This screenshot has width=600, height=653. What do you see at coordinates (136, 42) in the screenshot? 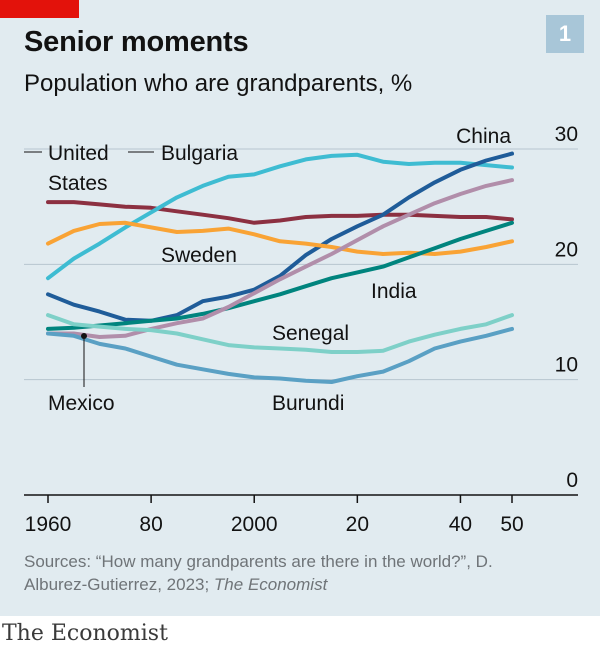
I see `chart-title: Senior moments` at bounding box center [136, 42].